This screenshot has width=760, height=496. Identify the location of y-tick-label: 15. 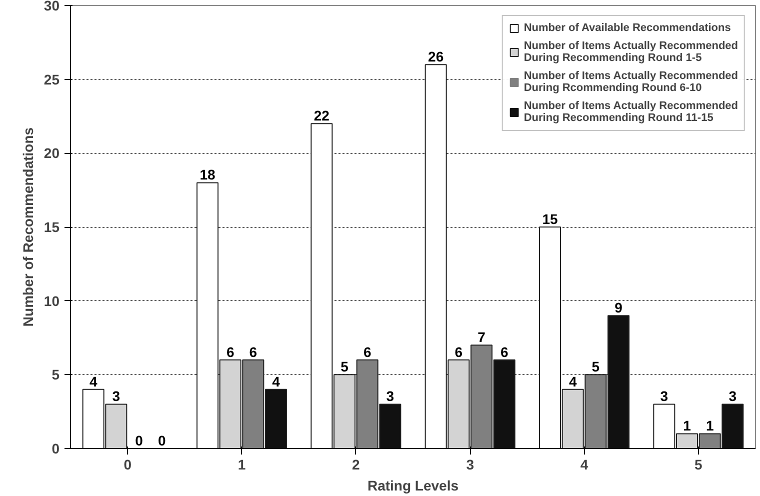
(52, 227).